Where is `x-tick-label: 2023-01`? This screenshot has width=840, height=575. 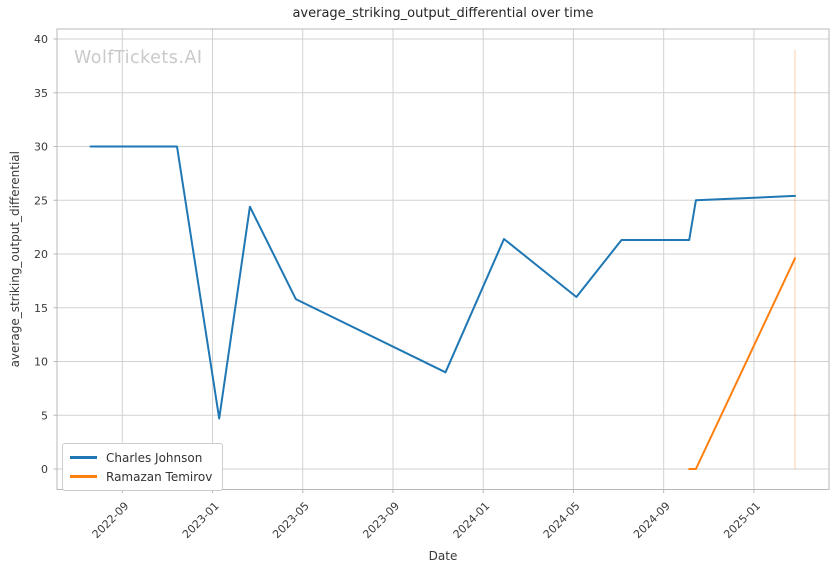
x-tick-label: 2023-01 is located at coordinates (201, 520).